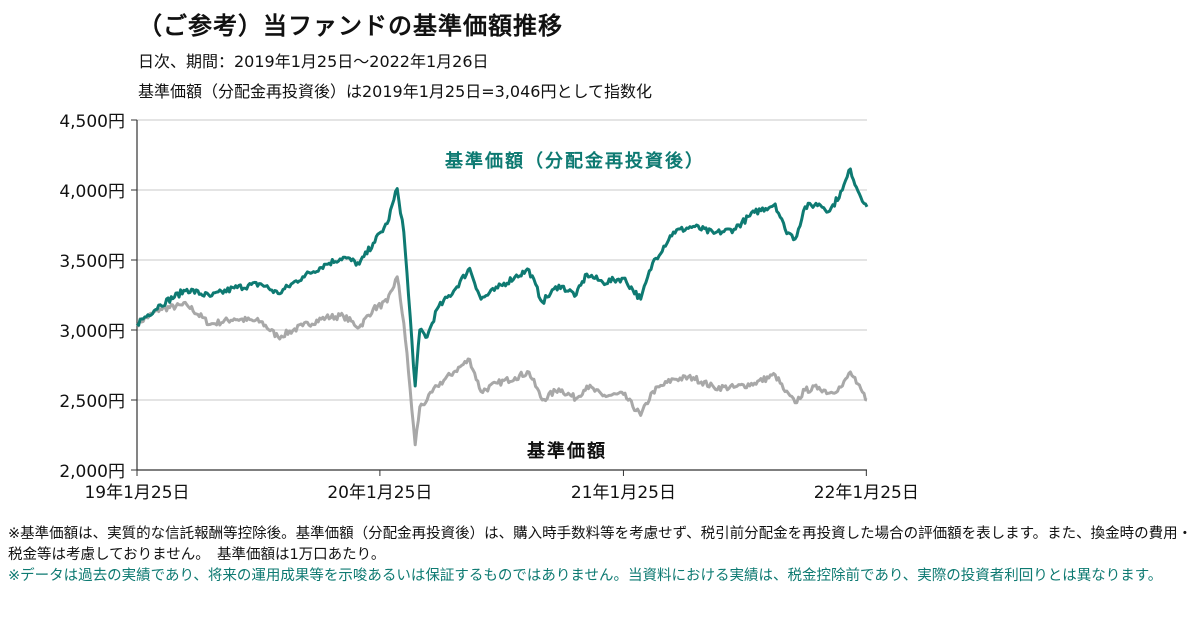 The height and width of the screenshot is (619, 1198). I want to click on period-subtitle: 日次、期間：2019年1月25日～2022年1月26日, so click(313, 61).